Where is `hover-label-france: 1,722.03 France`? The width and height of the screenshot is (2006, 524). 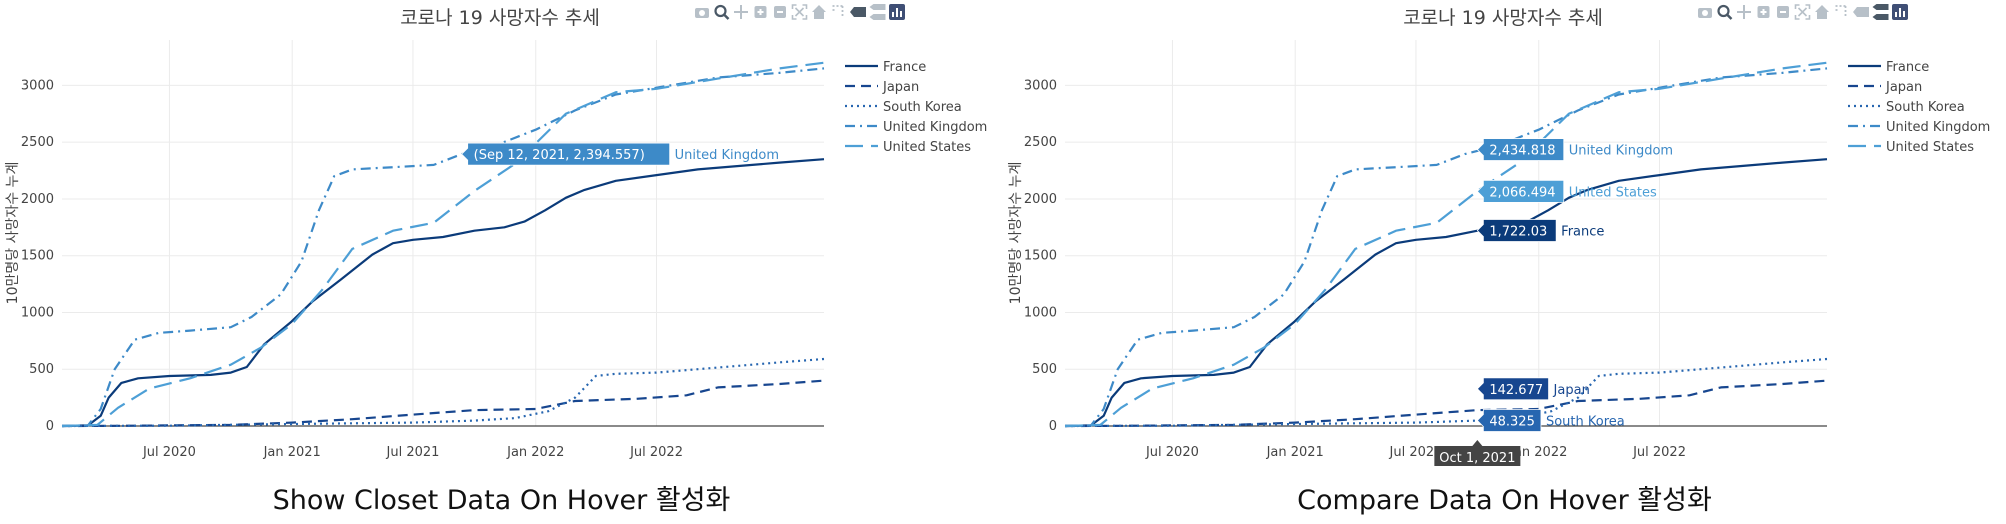
hover-label-france: 1,722.03 France is located at coordinates (1540, 230).